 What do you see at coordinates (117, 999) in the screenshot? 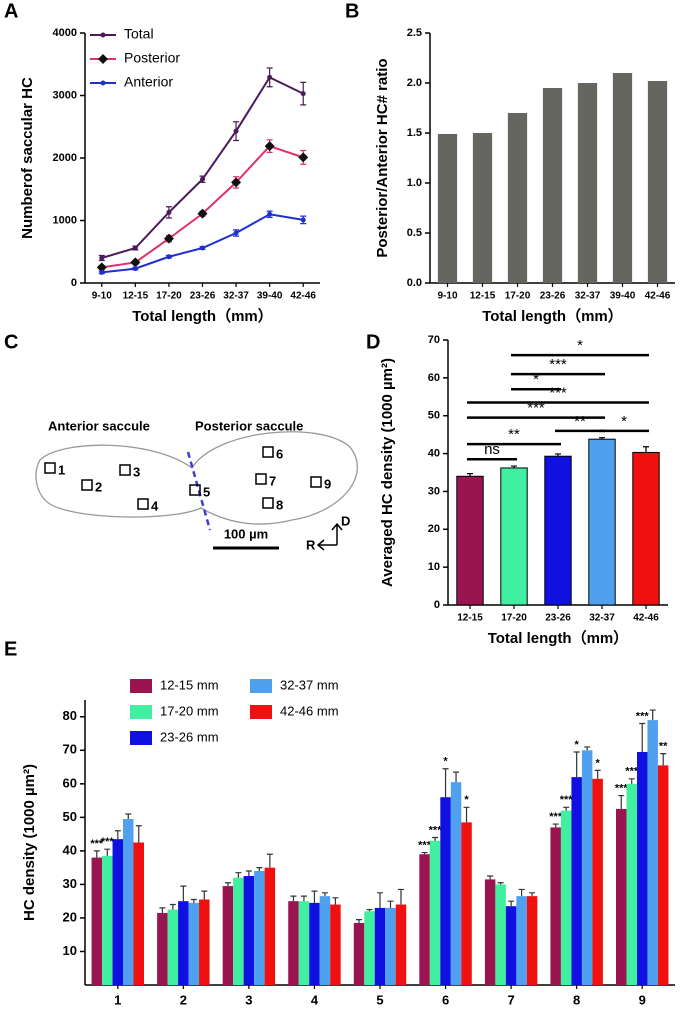
I see `x-tick-label: 1` at bounding box center [117, 999].